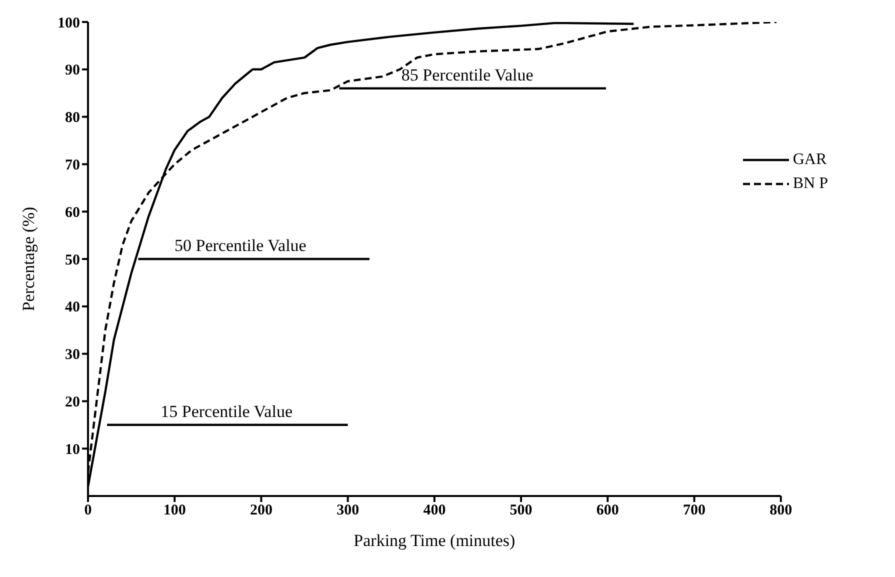  I want to click on legend-label: BN P, so click(810, 184).